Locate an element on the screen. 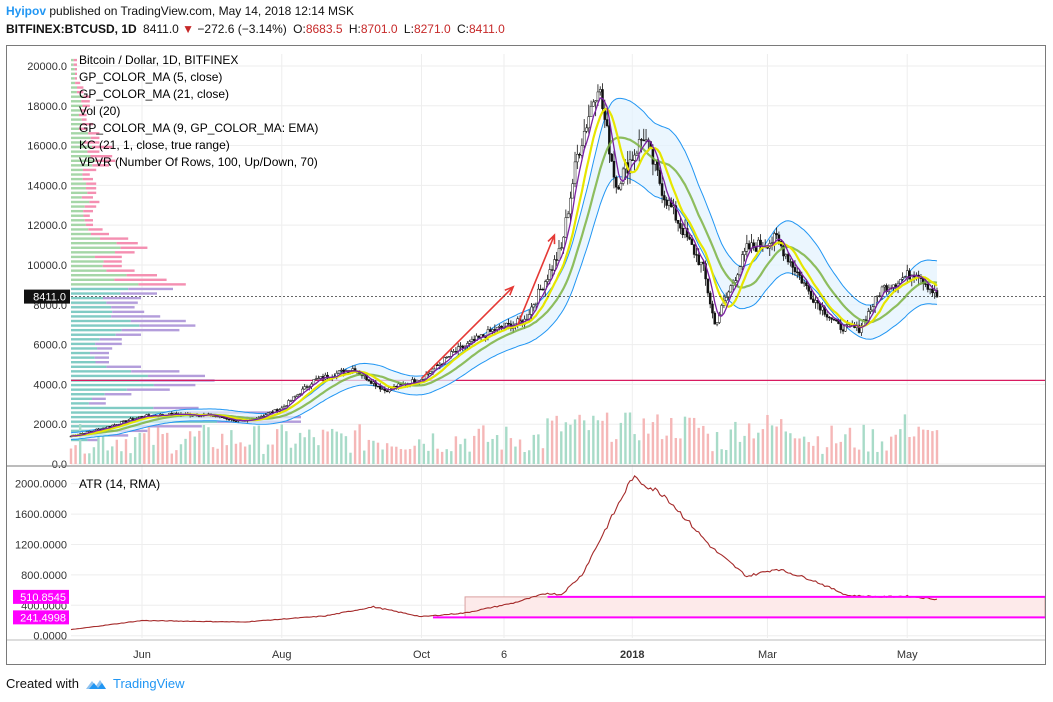  author-link: Hyipov is located at coordinates (26, 11).